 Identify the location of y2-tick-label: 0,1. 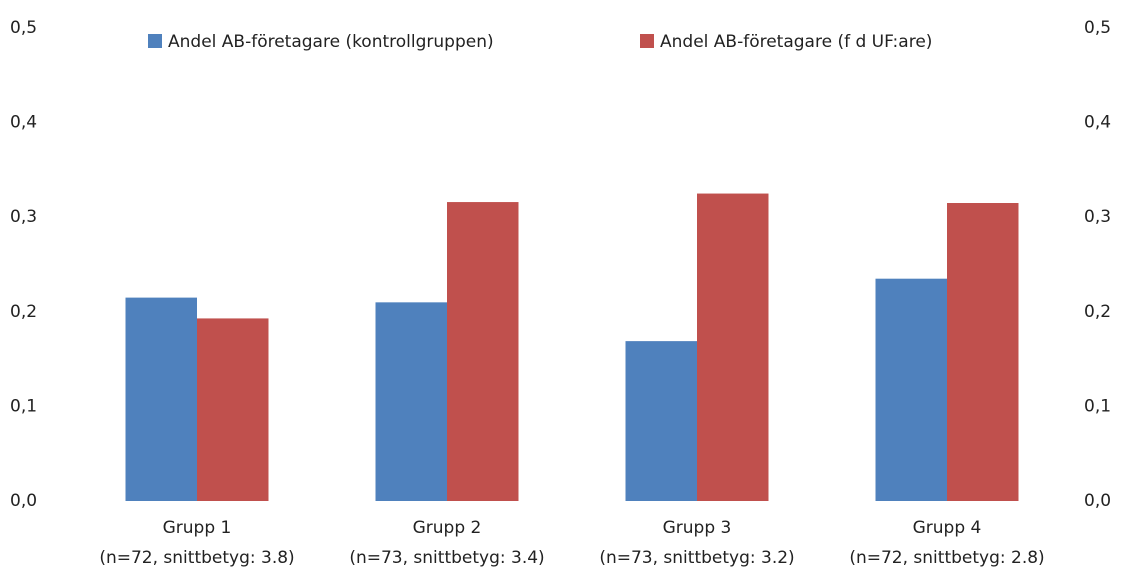
(1097, 406).